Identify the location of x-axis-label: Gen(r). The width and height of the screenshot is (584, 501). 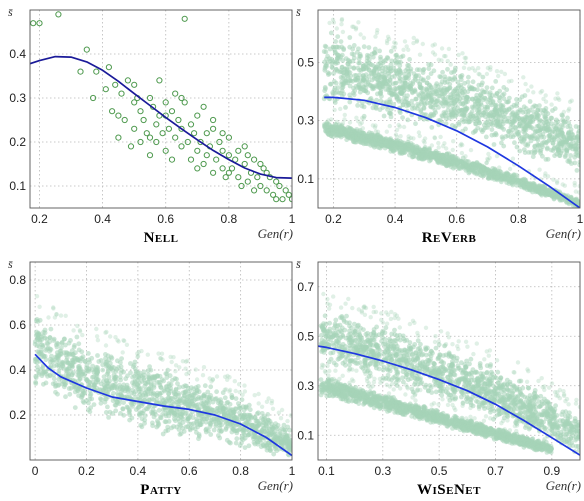
(275, 233).